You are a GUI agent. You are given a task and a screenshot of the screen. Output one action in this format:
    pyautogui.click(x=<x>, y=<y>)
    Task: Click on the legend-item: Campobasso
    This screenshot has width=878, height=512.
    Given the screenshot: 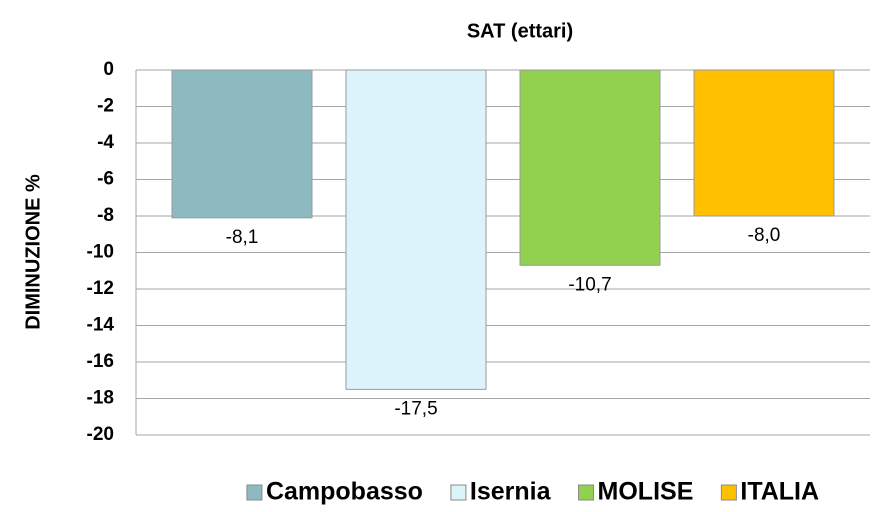 What is the action you would take?
    pyautogui.click(x=334, y=492)
    